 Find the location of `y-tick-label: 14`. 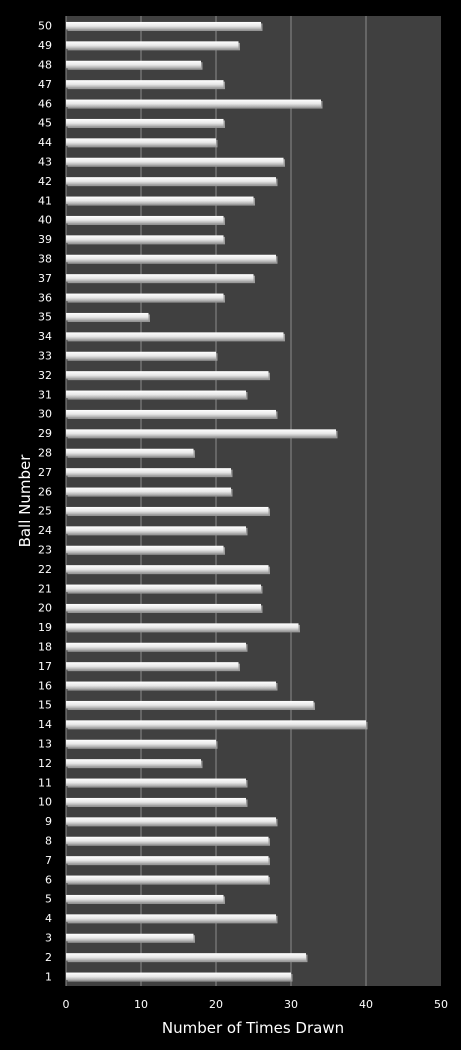

y-tick-label: 14 is located at coordinates (45, 724).